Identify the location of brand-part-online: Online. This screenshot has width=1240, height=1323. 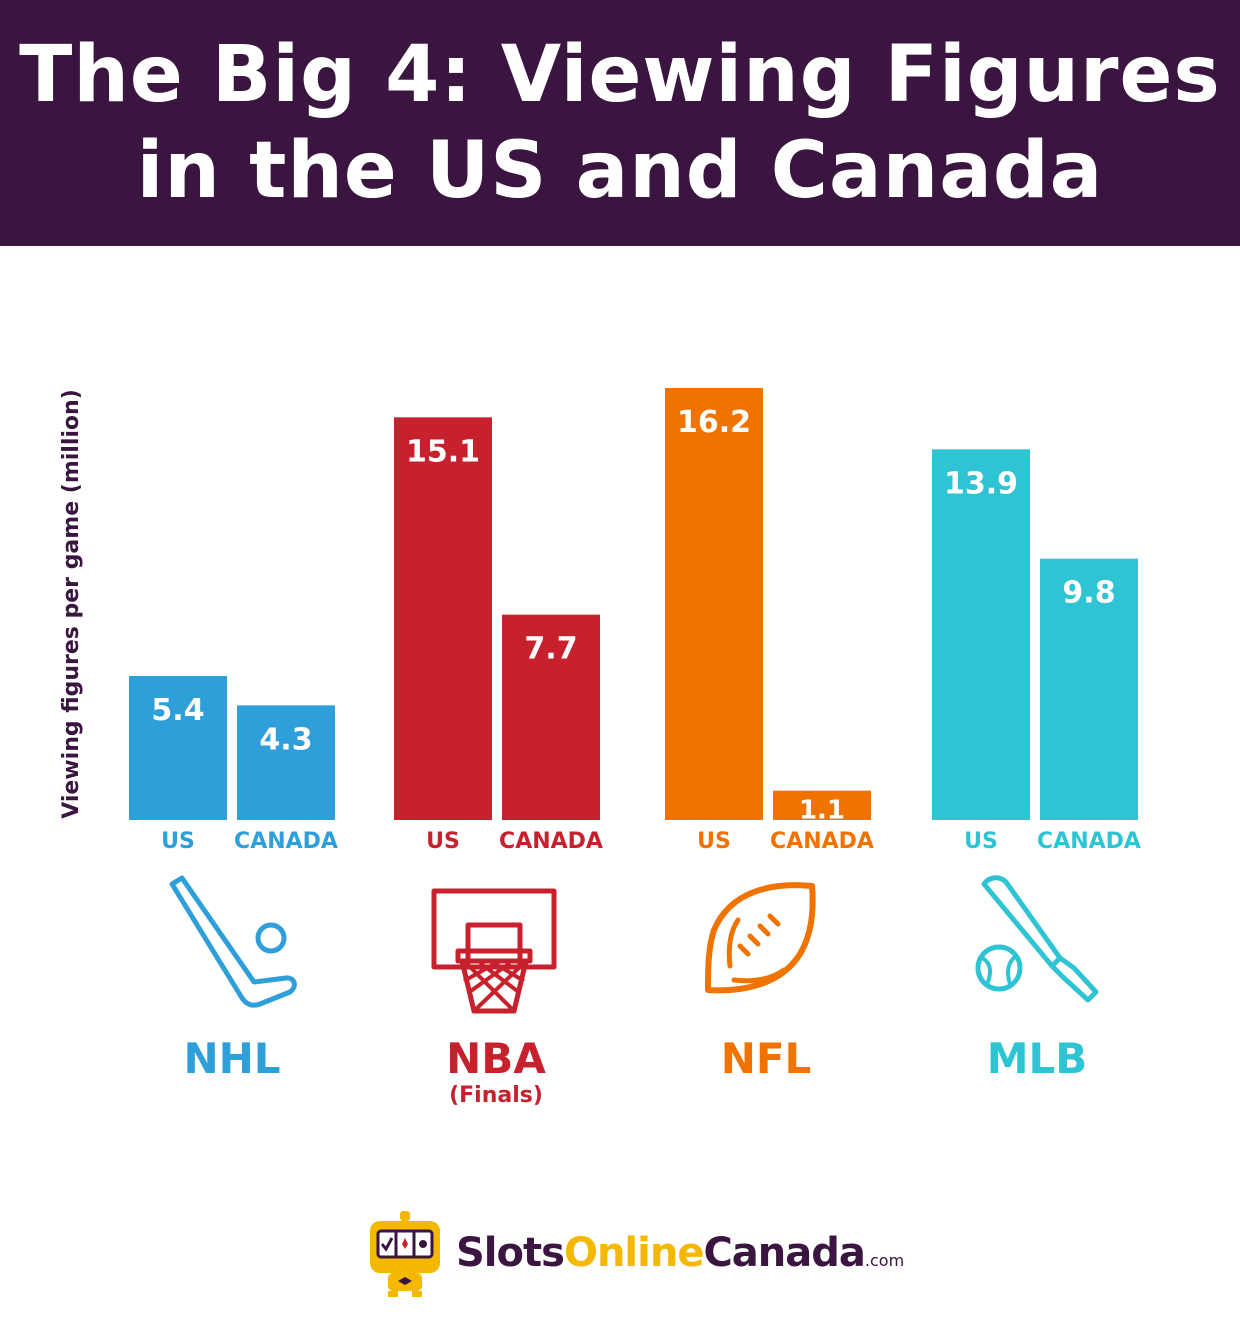
(634, 1253).